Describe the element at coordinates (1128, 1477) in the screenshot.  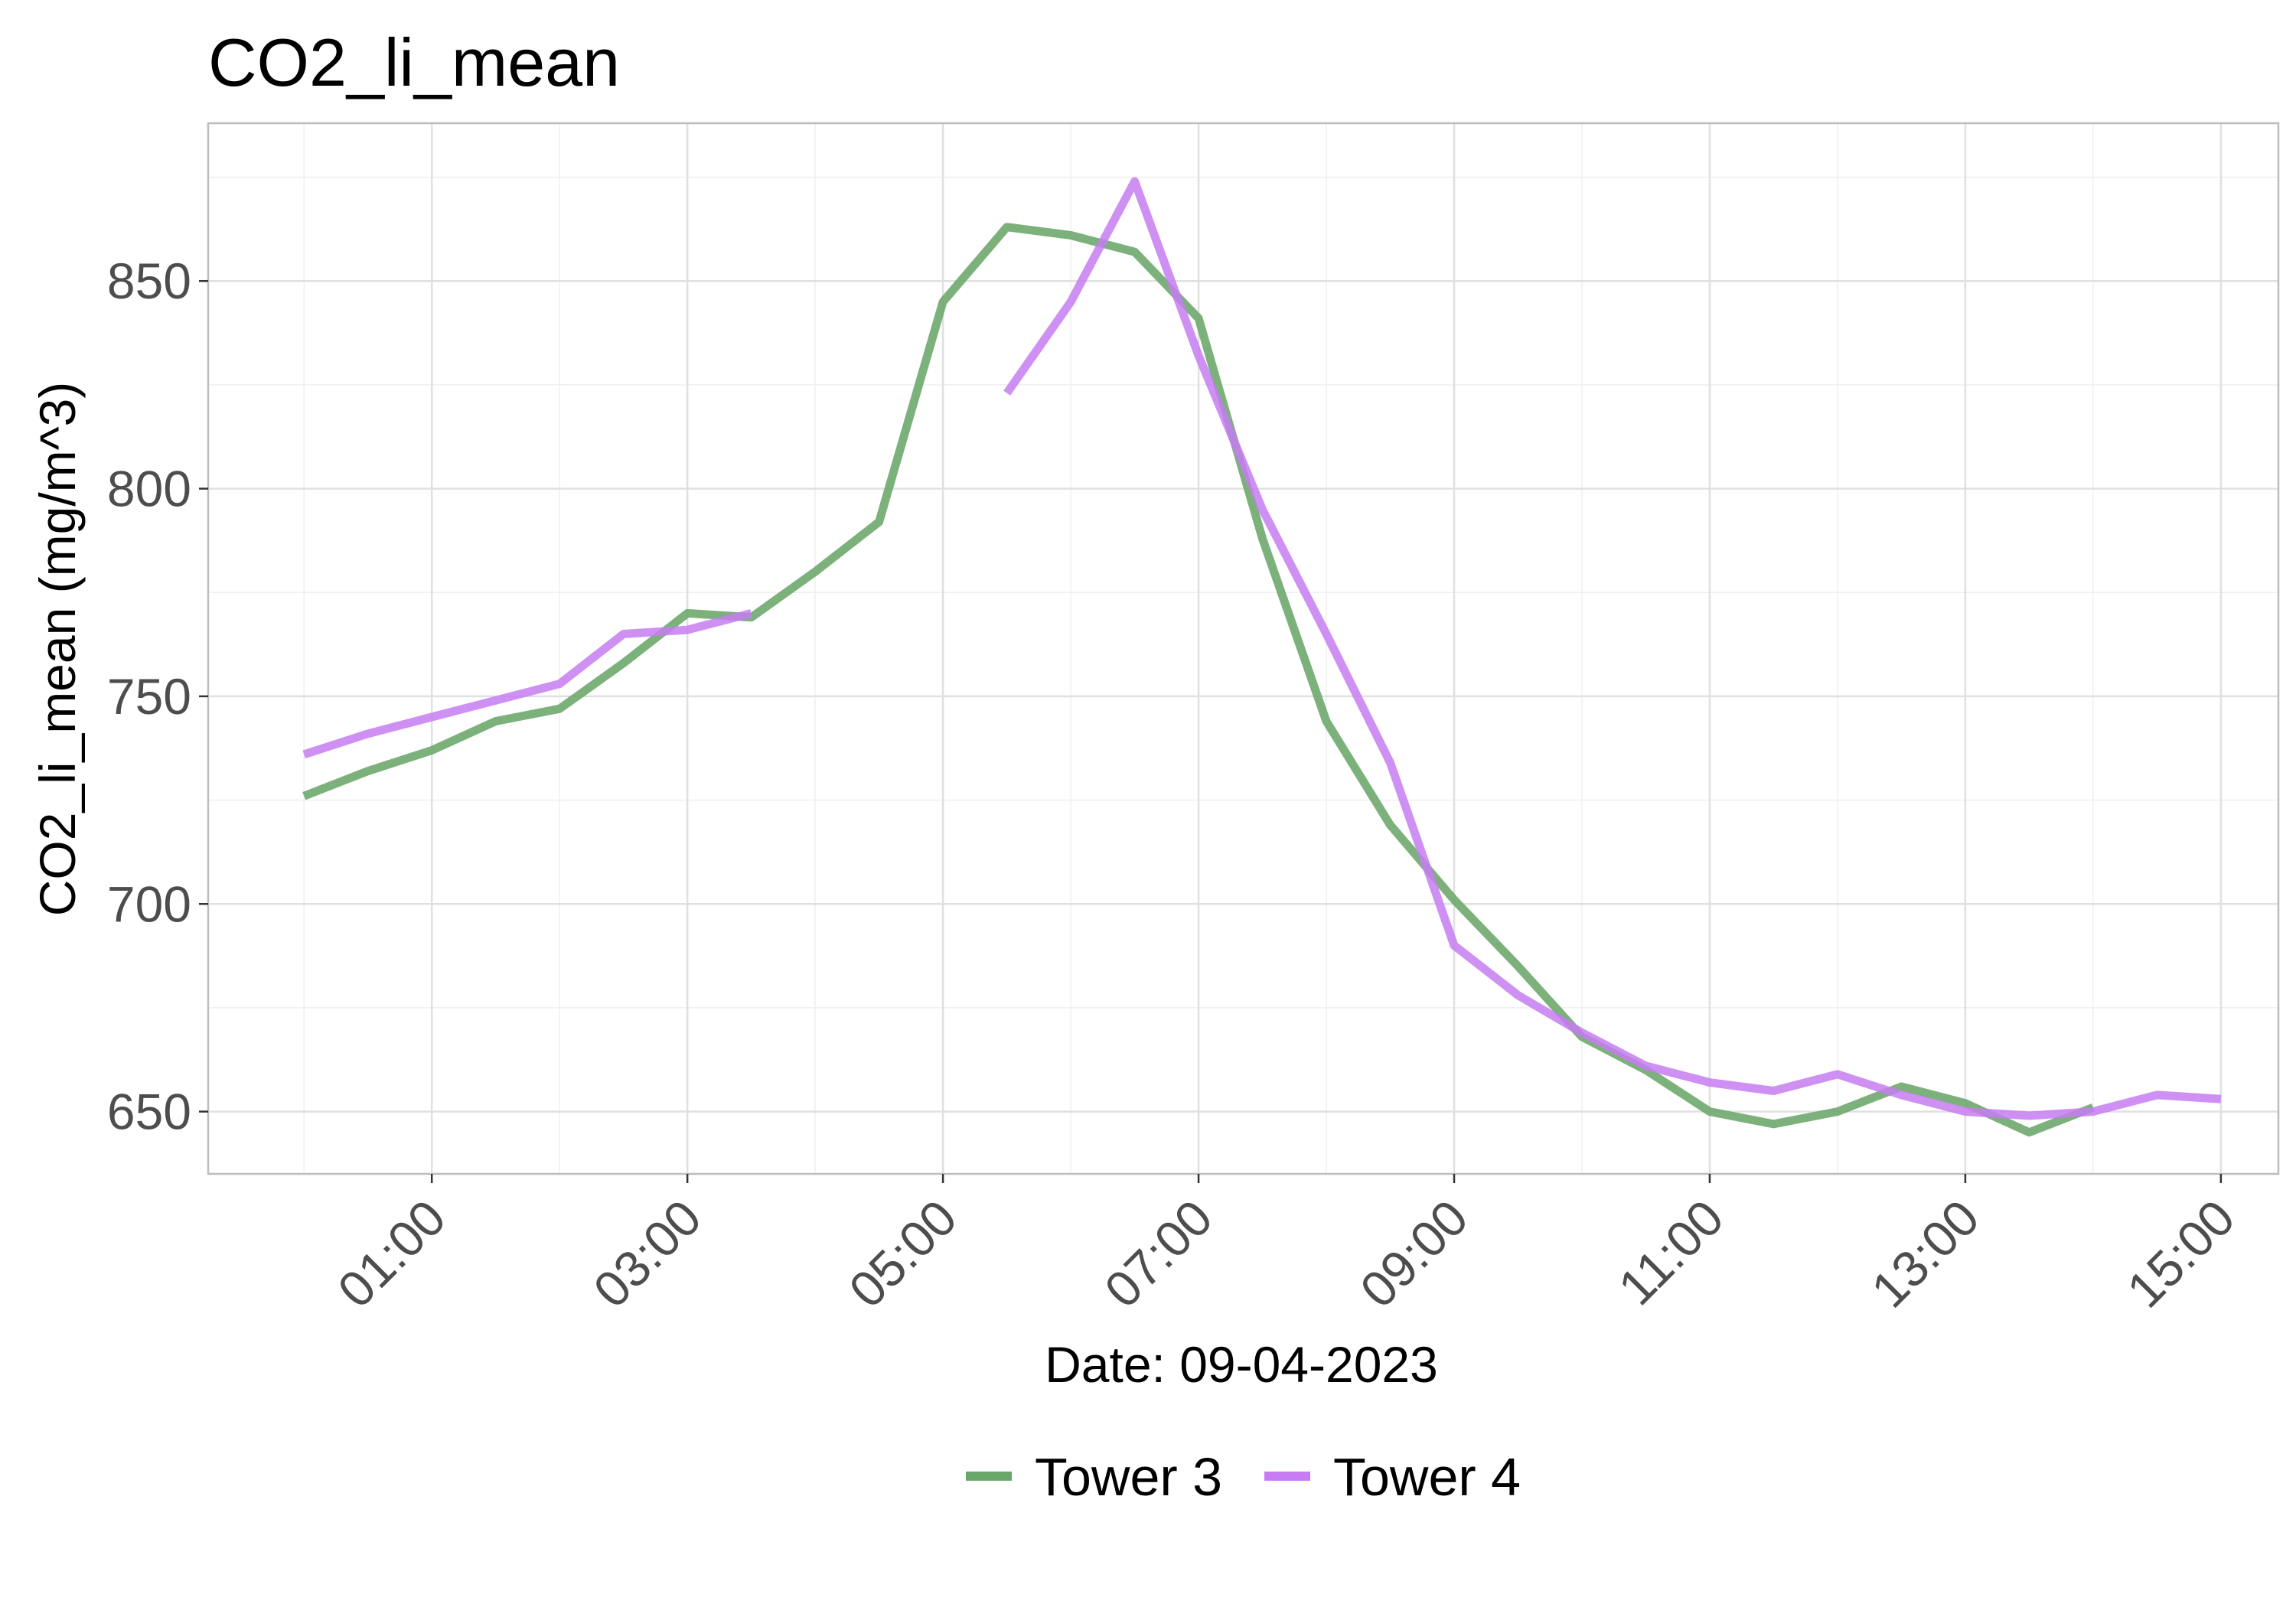
I see `legend-label-tower-3: Tower 3` at that location.